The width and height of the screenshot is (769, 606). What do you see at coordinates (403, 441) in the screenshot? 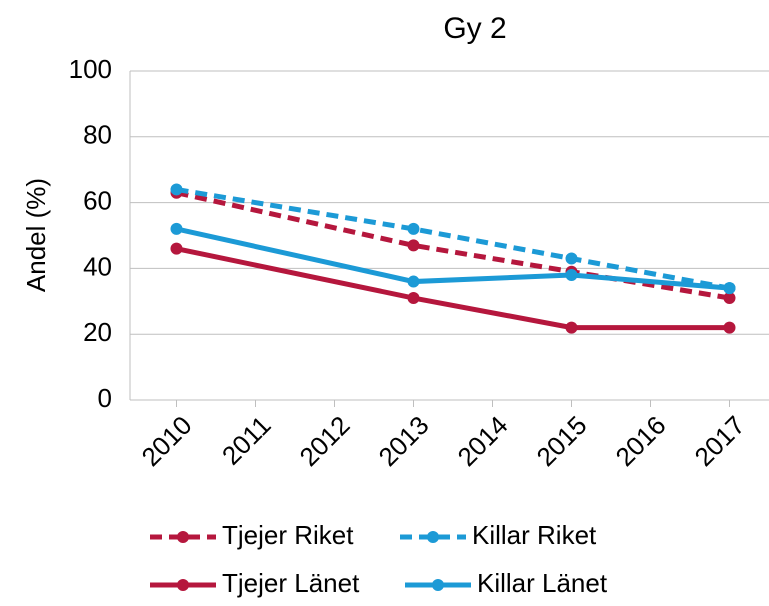
I see `x-tick-label: 2013` at bounding box center [403, 441].